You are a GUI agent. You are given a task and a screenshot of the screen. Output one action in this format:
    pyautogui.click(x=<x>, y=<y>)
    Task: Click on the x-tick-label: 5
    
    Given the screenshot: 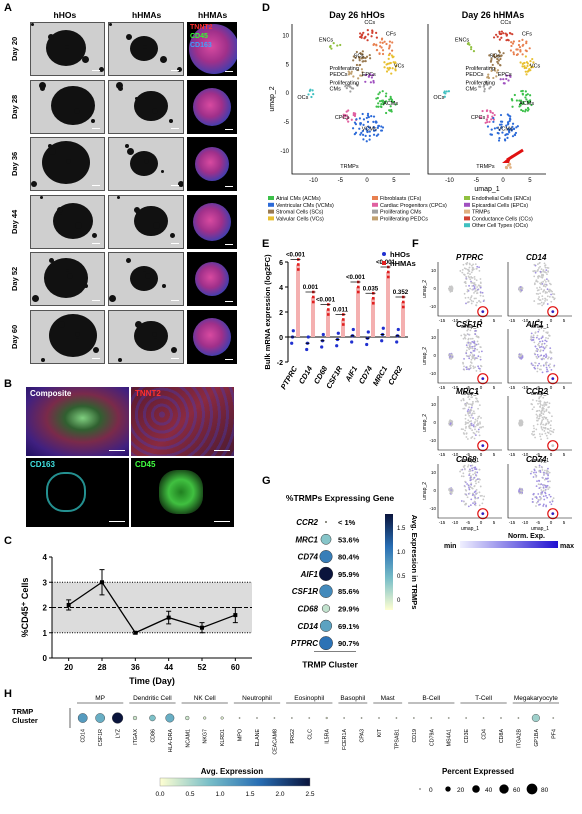 What is the action you would take?
    pyautogui.click(x=494, y=522)
    